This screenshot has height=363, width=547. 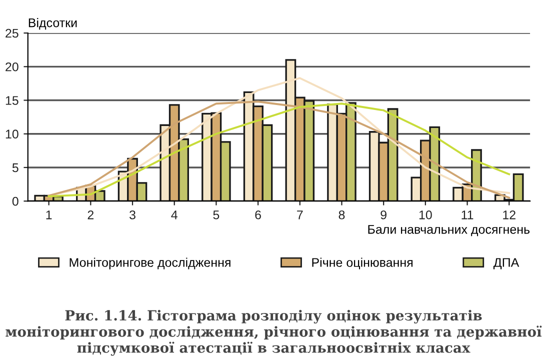 What do you see at coordinates (506, 264) in the screenshot?
I see `legend-label: ДПА` at bounding box center [506, 264].